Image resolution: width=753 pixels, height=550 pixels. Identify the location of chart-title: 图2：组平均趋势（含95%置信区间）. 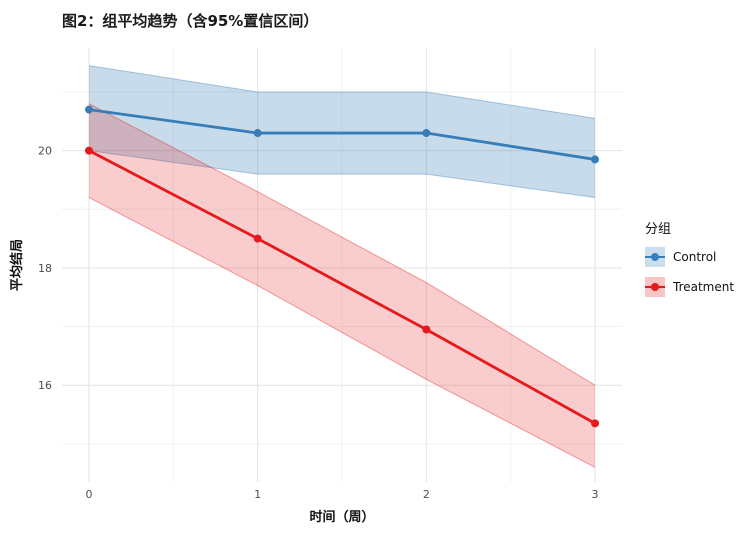
(190, 21).